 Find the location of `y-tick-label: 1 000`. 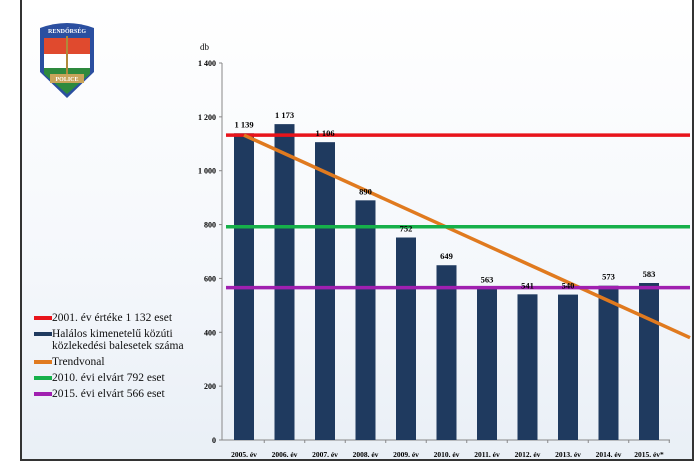

y-tick-label: 1 000 is located at coordinates (207, 171).